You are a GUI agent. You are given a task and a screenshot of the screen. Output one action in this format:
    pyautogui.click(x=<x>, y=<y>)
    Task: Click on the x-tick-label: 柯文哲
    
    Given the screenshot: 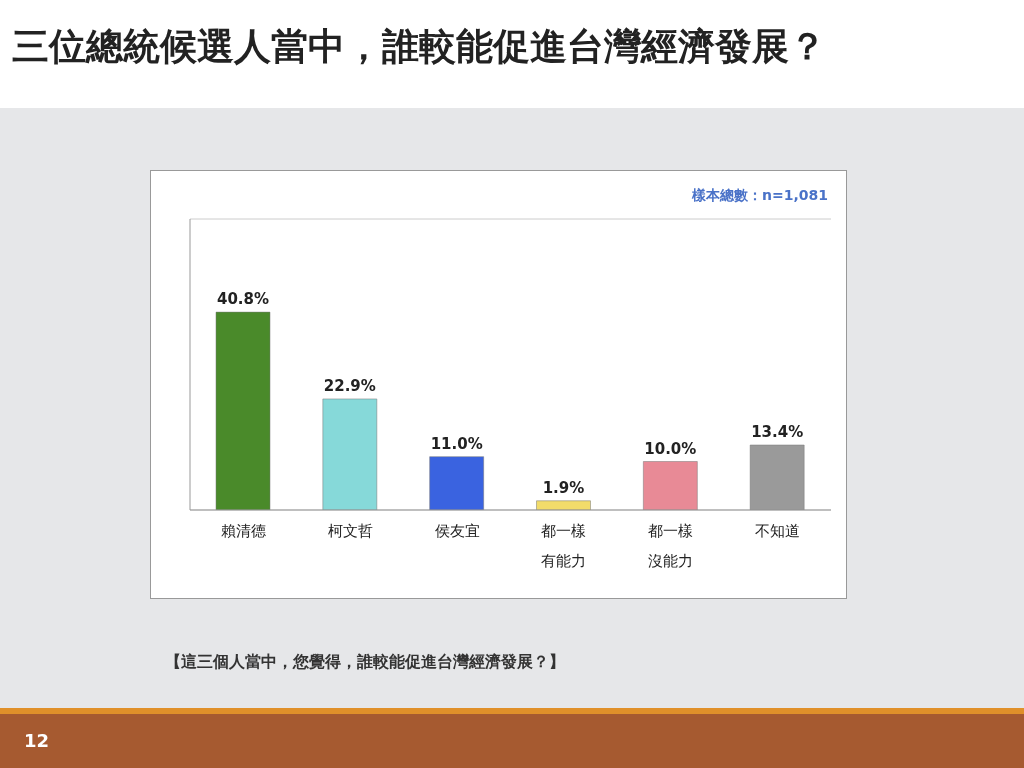 What is the action you would take?
    pyautogui.click(x=350, y=531)
    